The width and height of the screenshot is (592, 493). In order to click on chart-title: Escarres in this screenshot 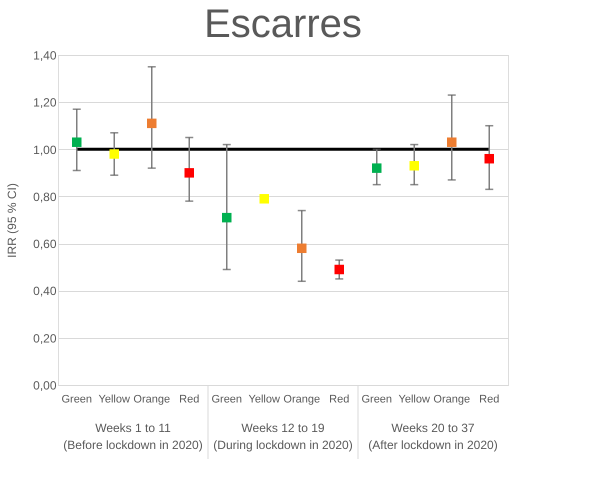, I will do `click(283, 24)`.